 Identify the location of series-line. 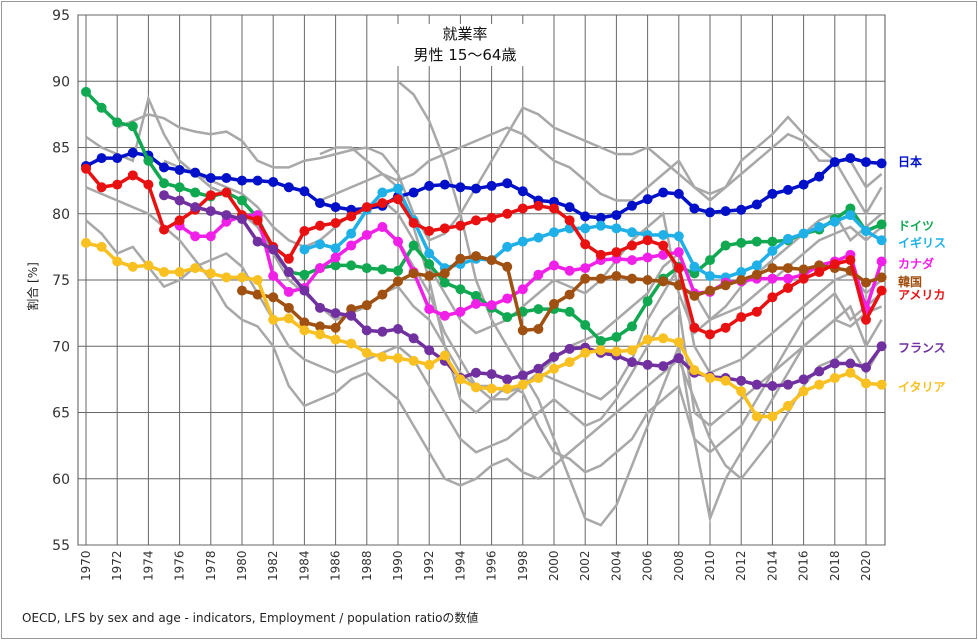
(483, 185).